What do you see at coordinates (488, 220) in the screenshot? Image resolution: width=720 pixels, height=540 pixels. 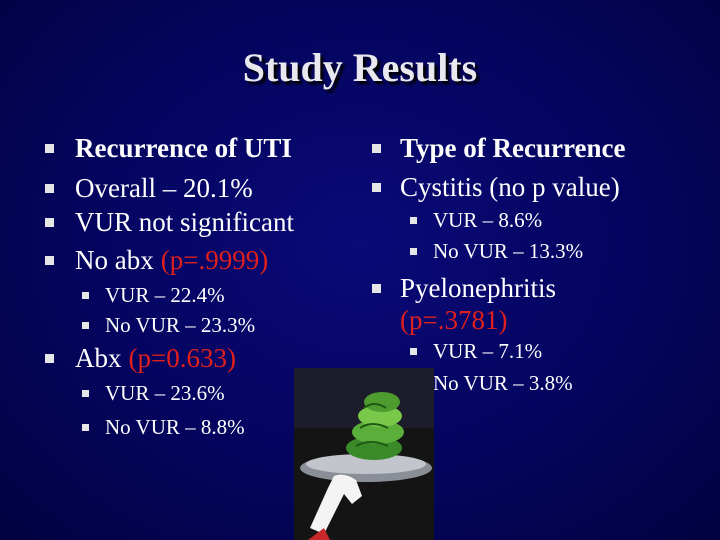 I see `sub-text: VUR – 8.6%` at bounding box center [488, 220].